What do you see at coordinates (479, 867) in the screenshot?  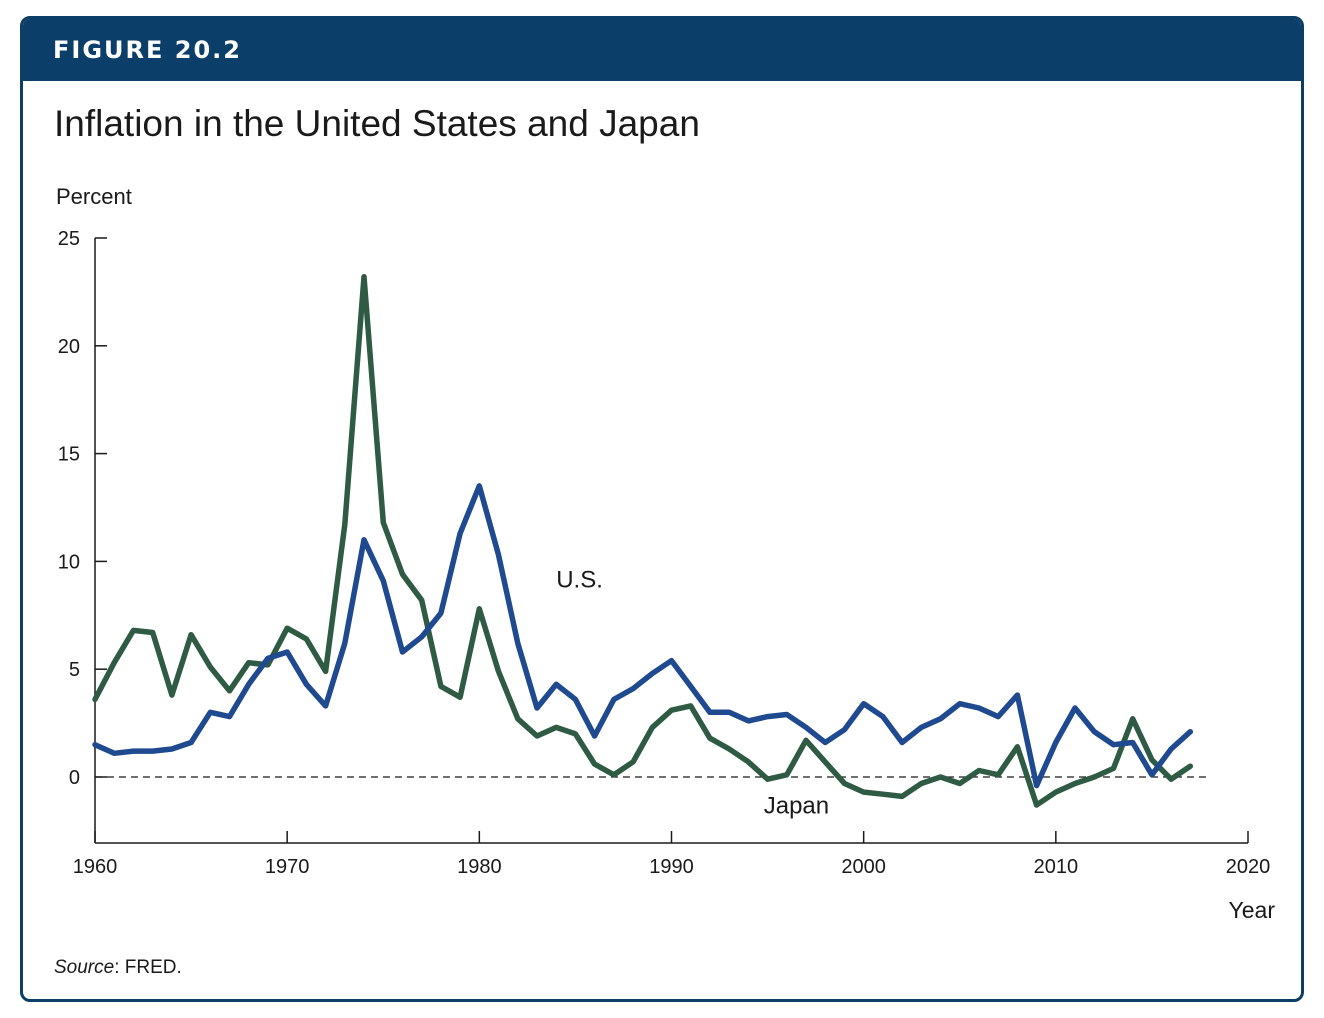 I see `x-tick-label: 1980` at bounding box center [479, 867].